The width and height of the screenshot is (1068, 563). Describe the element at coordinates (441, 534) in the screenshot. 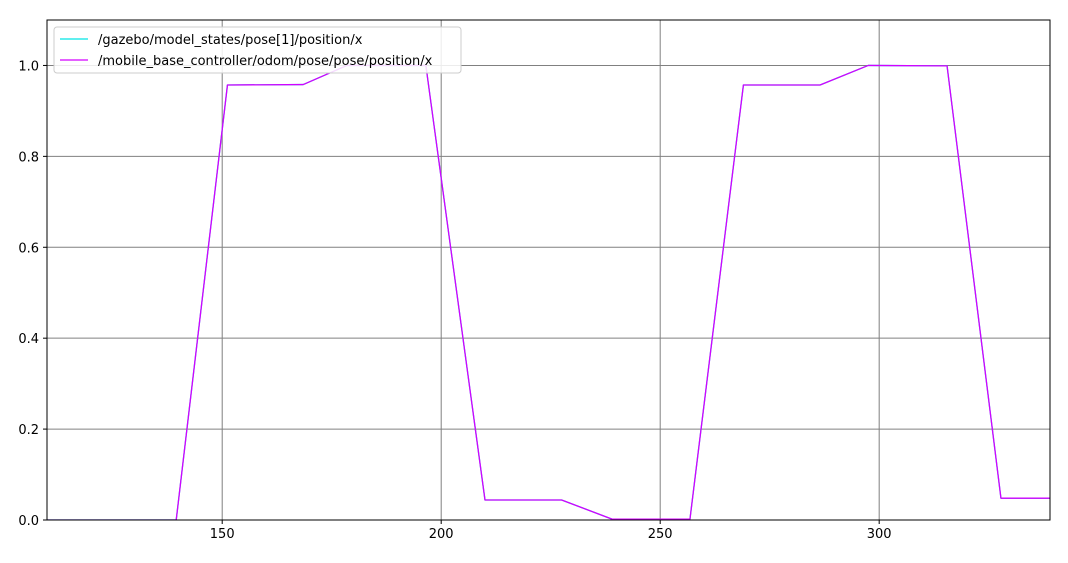

I see `x-tick-label: 200` at that location.